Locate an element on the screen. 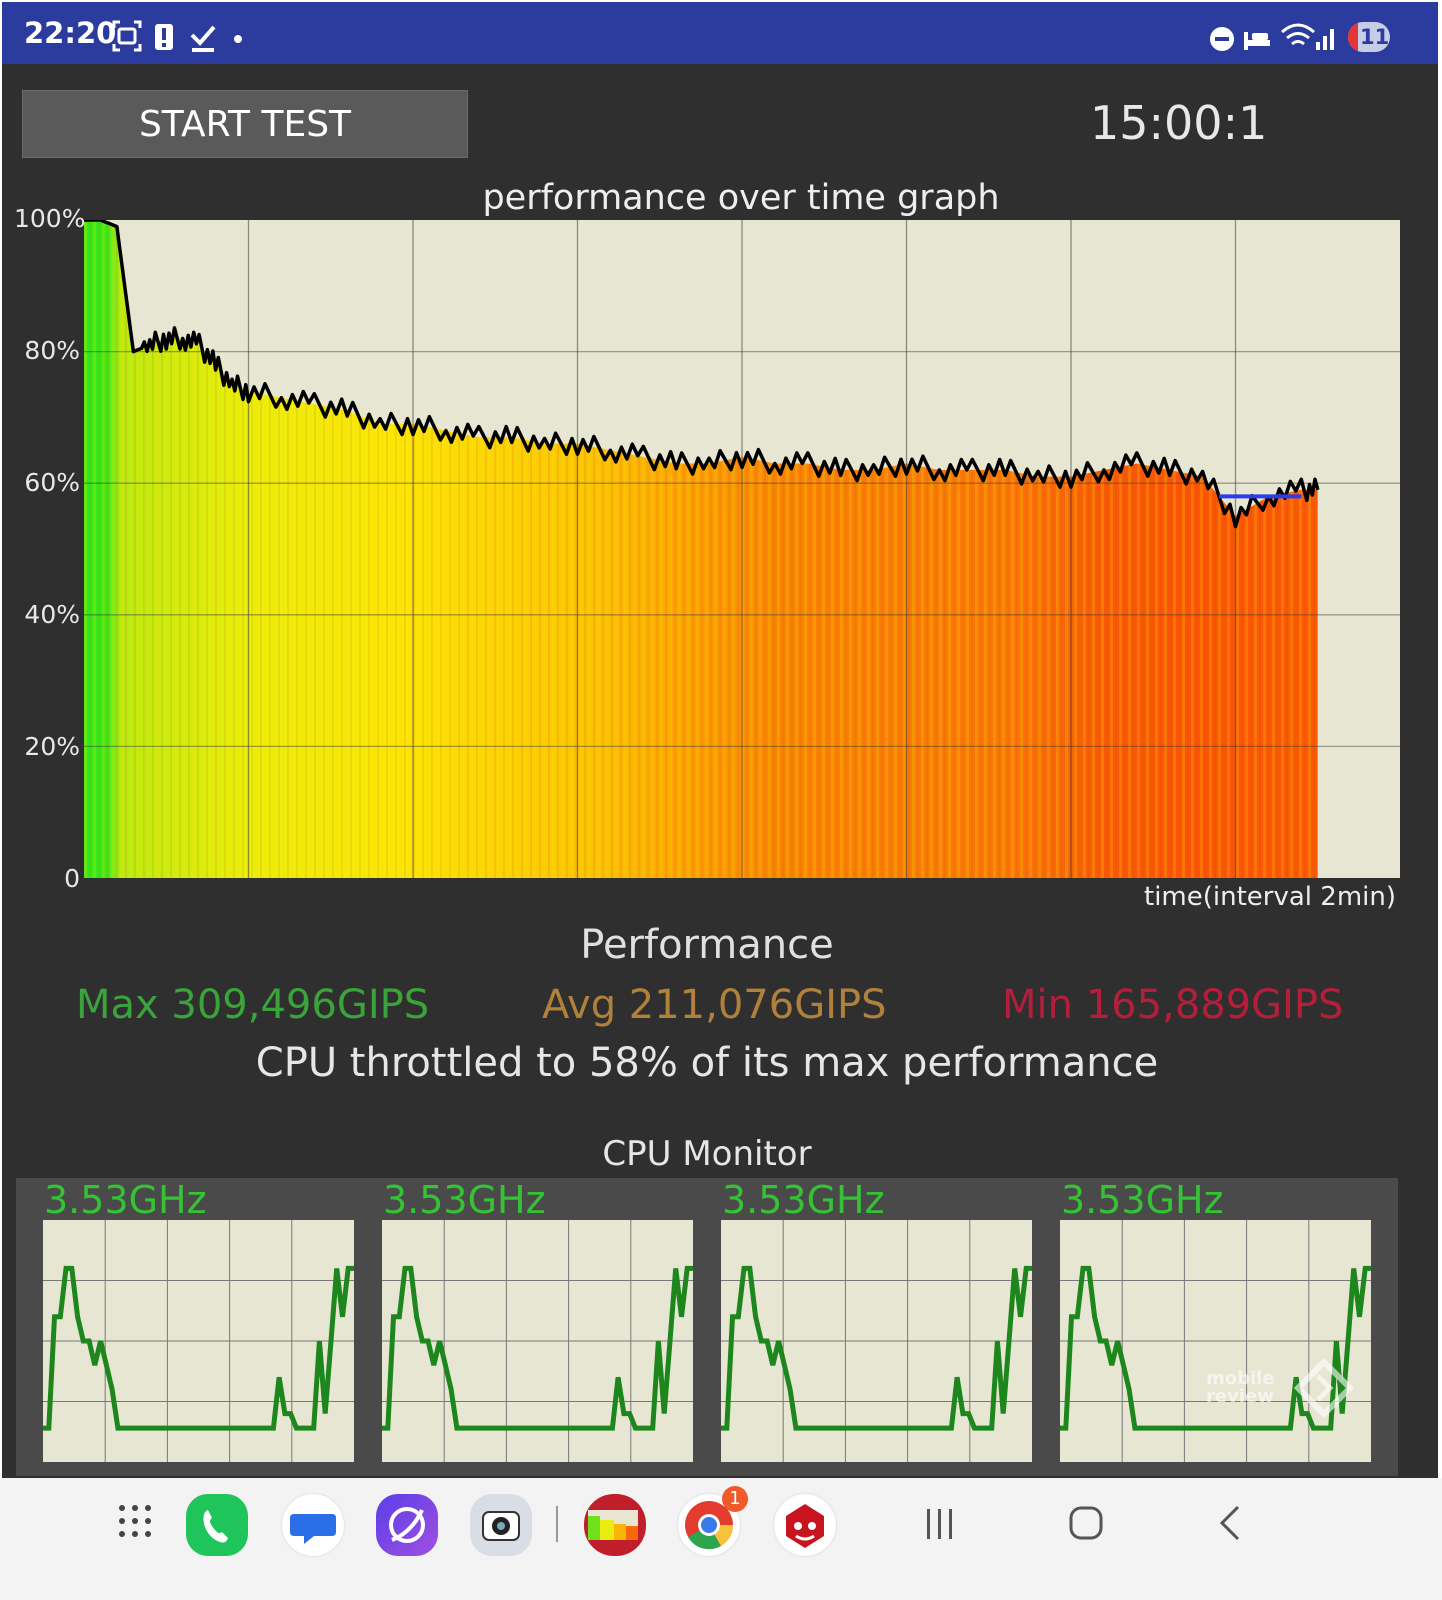  dnd-icon is located at coordinates (1222, 39).